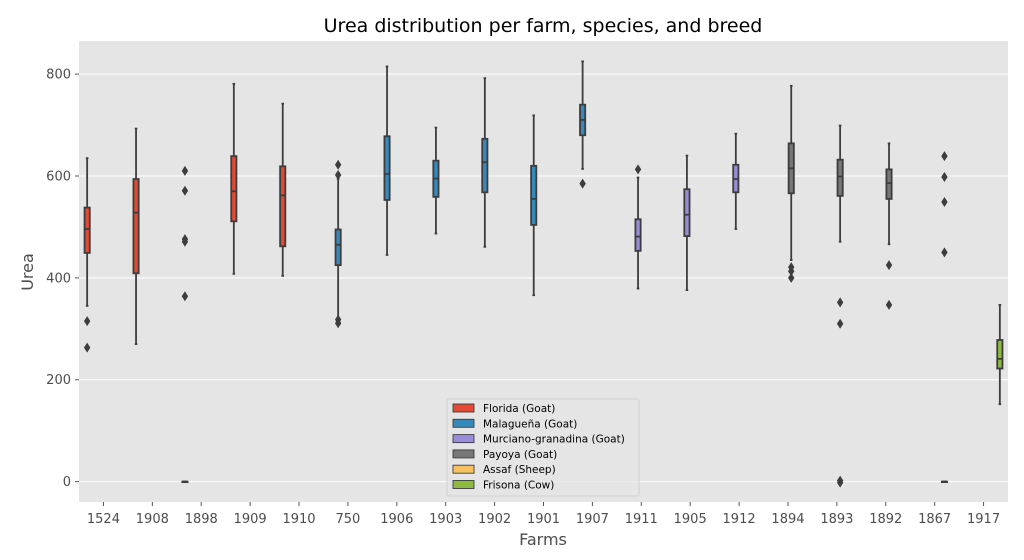 The height and width of the screenshot is (560, 1024). Describe the element at coordinates (27, 272) in the screenshot. I see `y-axis-label: Urea` at that location.